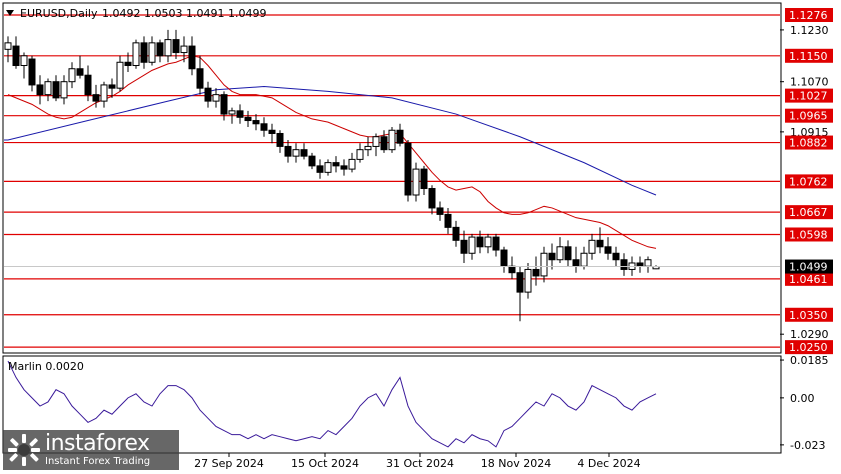 The image size is (841, 474). Describe the element at coordinates (10, 13) in the screenshot. I see `collapse-triangle-icon` at that location.